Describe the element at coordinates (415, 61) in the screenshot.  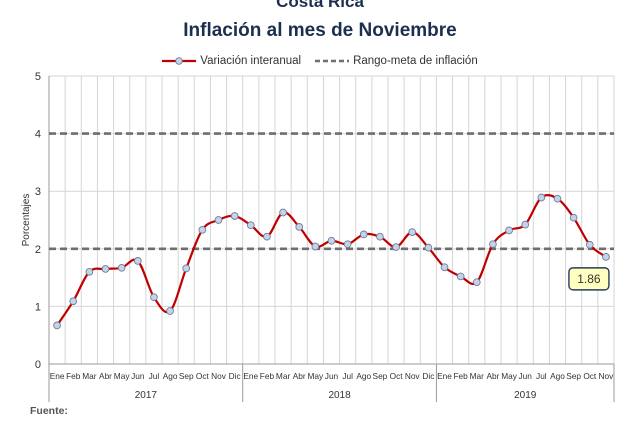
I see `legend-label-target: Rango-meta de inflación` at that location.